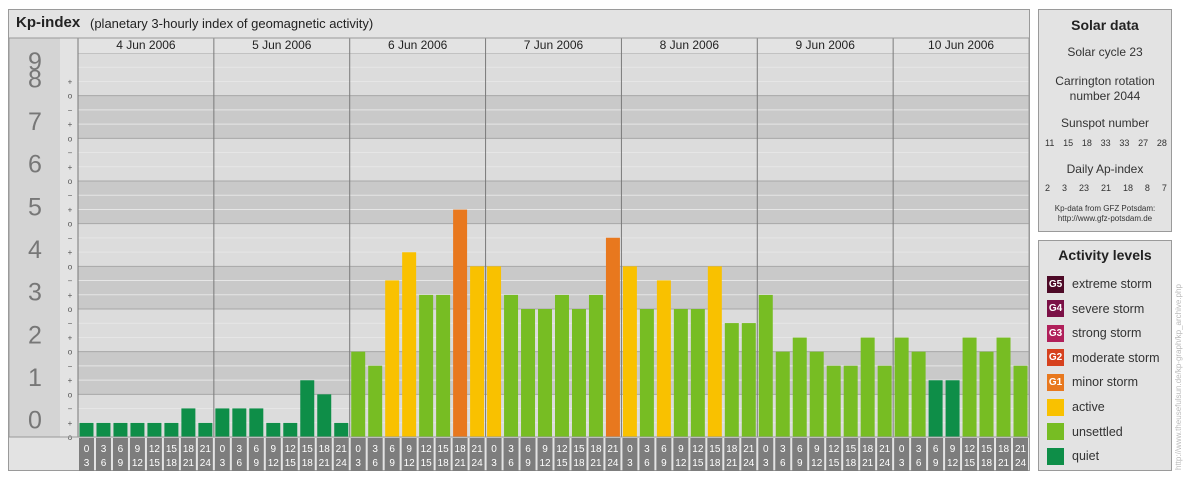 The width and height of the screenshot is (1184, 480). Describe the element at coordinates (1048, 188) in the screenshot. I see `ap-value: 2` at that location.